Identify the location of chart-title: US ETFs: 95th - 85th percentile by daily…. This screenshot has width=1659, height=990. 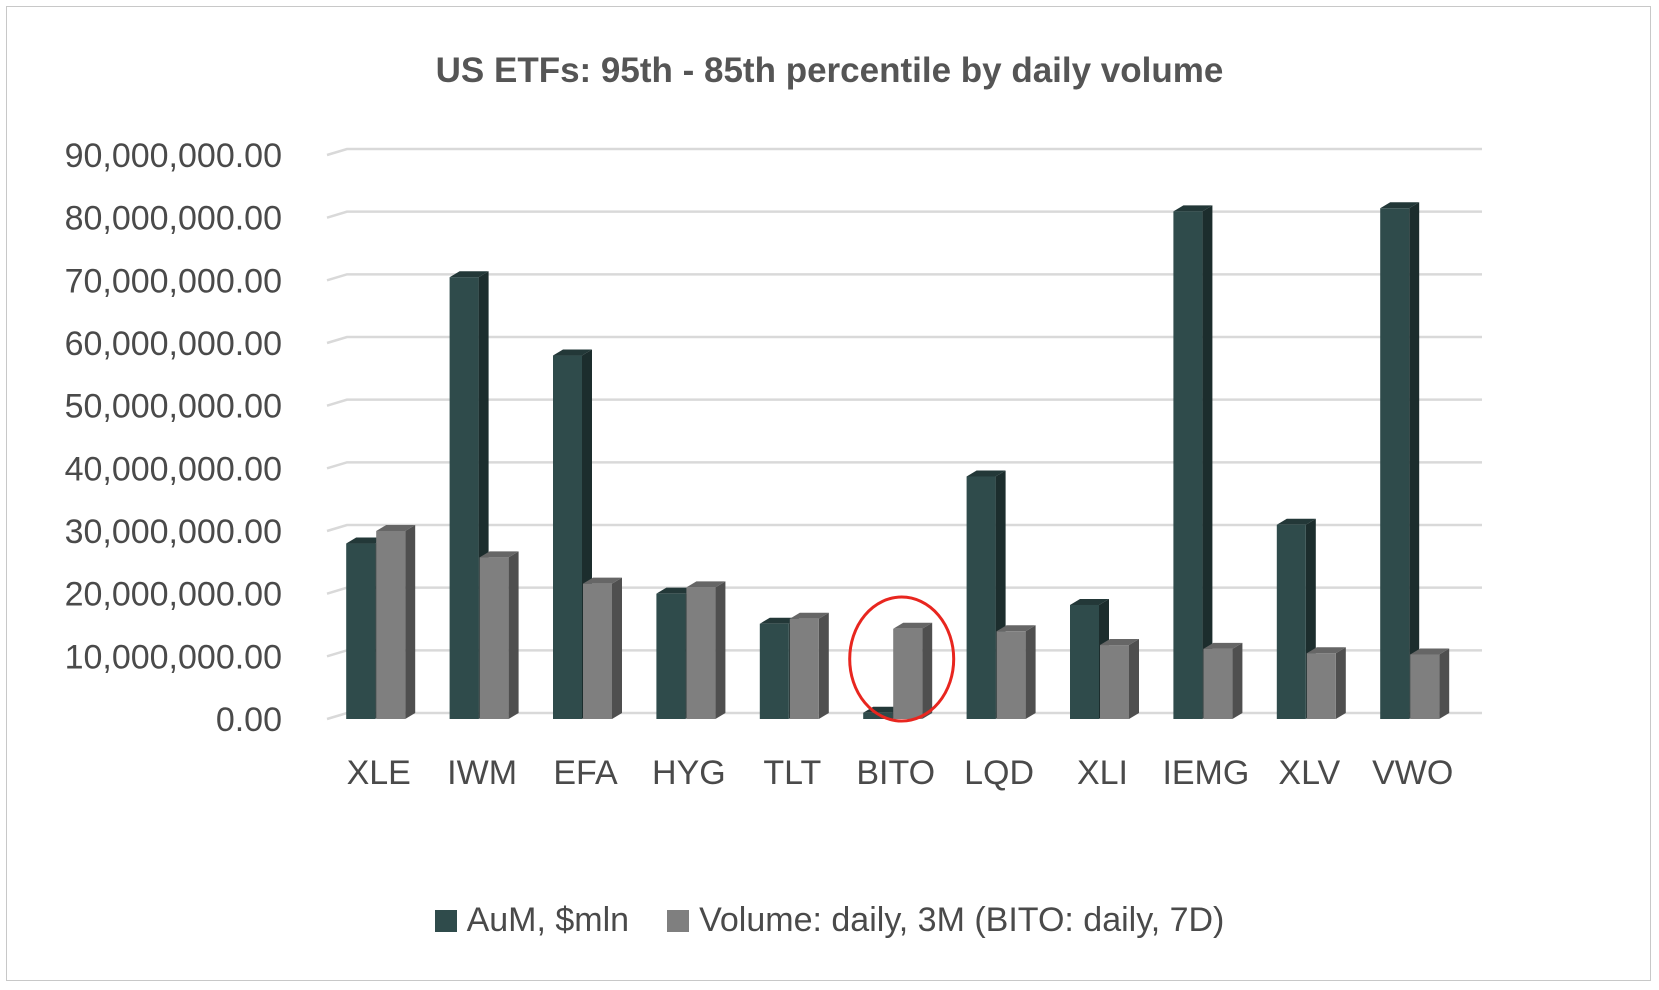
(829, 70).